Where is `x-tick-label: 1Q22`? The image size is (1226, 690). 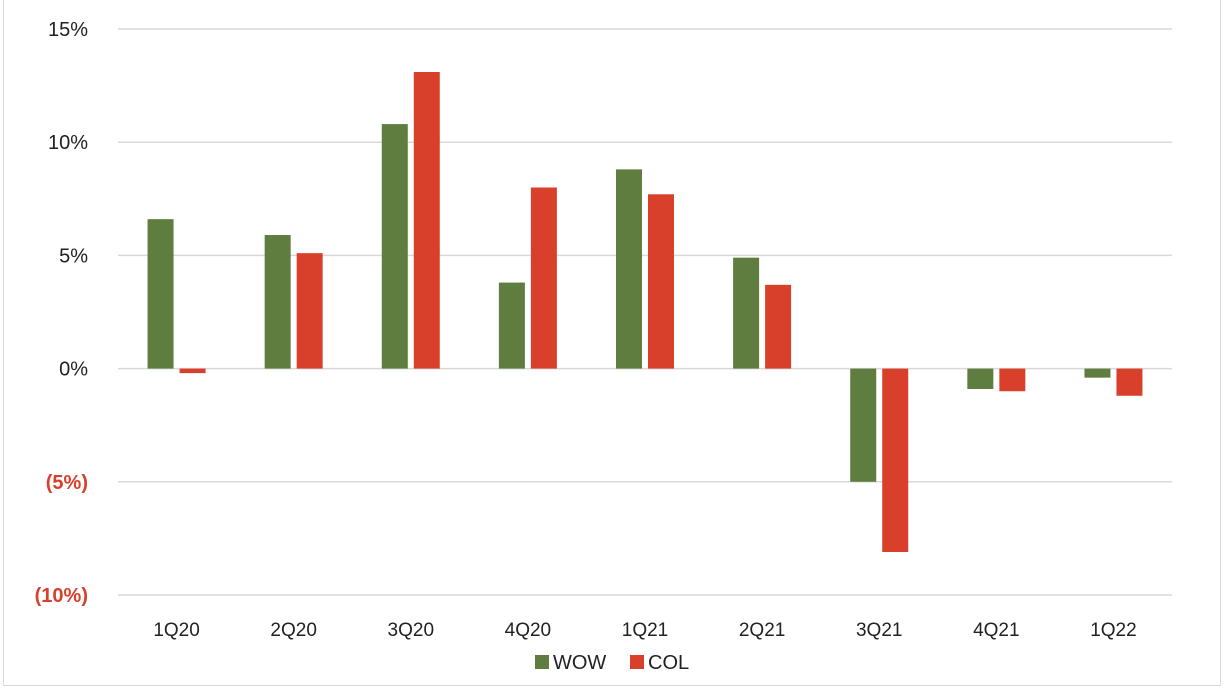 x-tick-label: 1Q22 is located at coordinates (1113, 630).